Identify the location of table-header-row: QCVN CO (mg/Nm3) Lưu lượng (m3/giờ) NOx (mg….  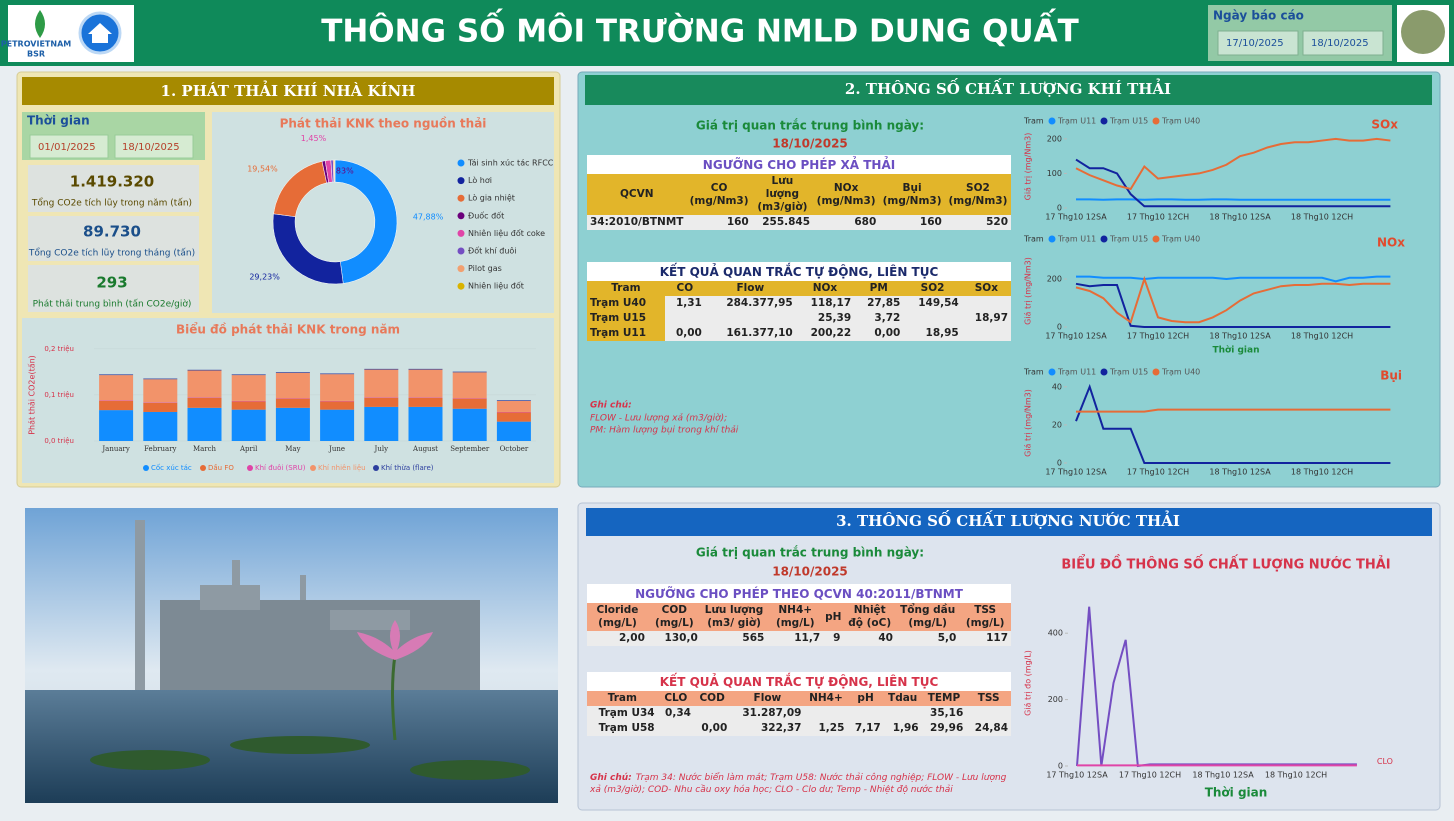
(799, 194).